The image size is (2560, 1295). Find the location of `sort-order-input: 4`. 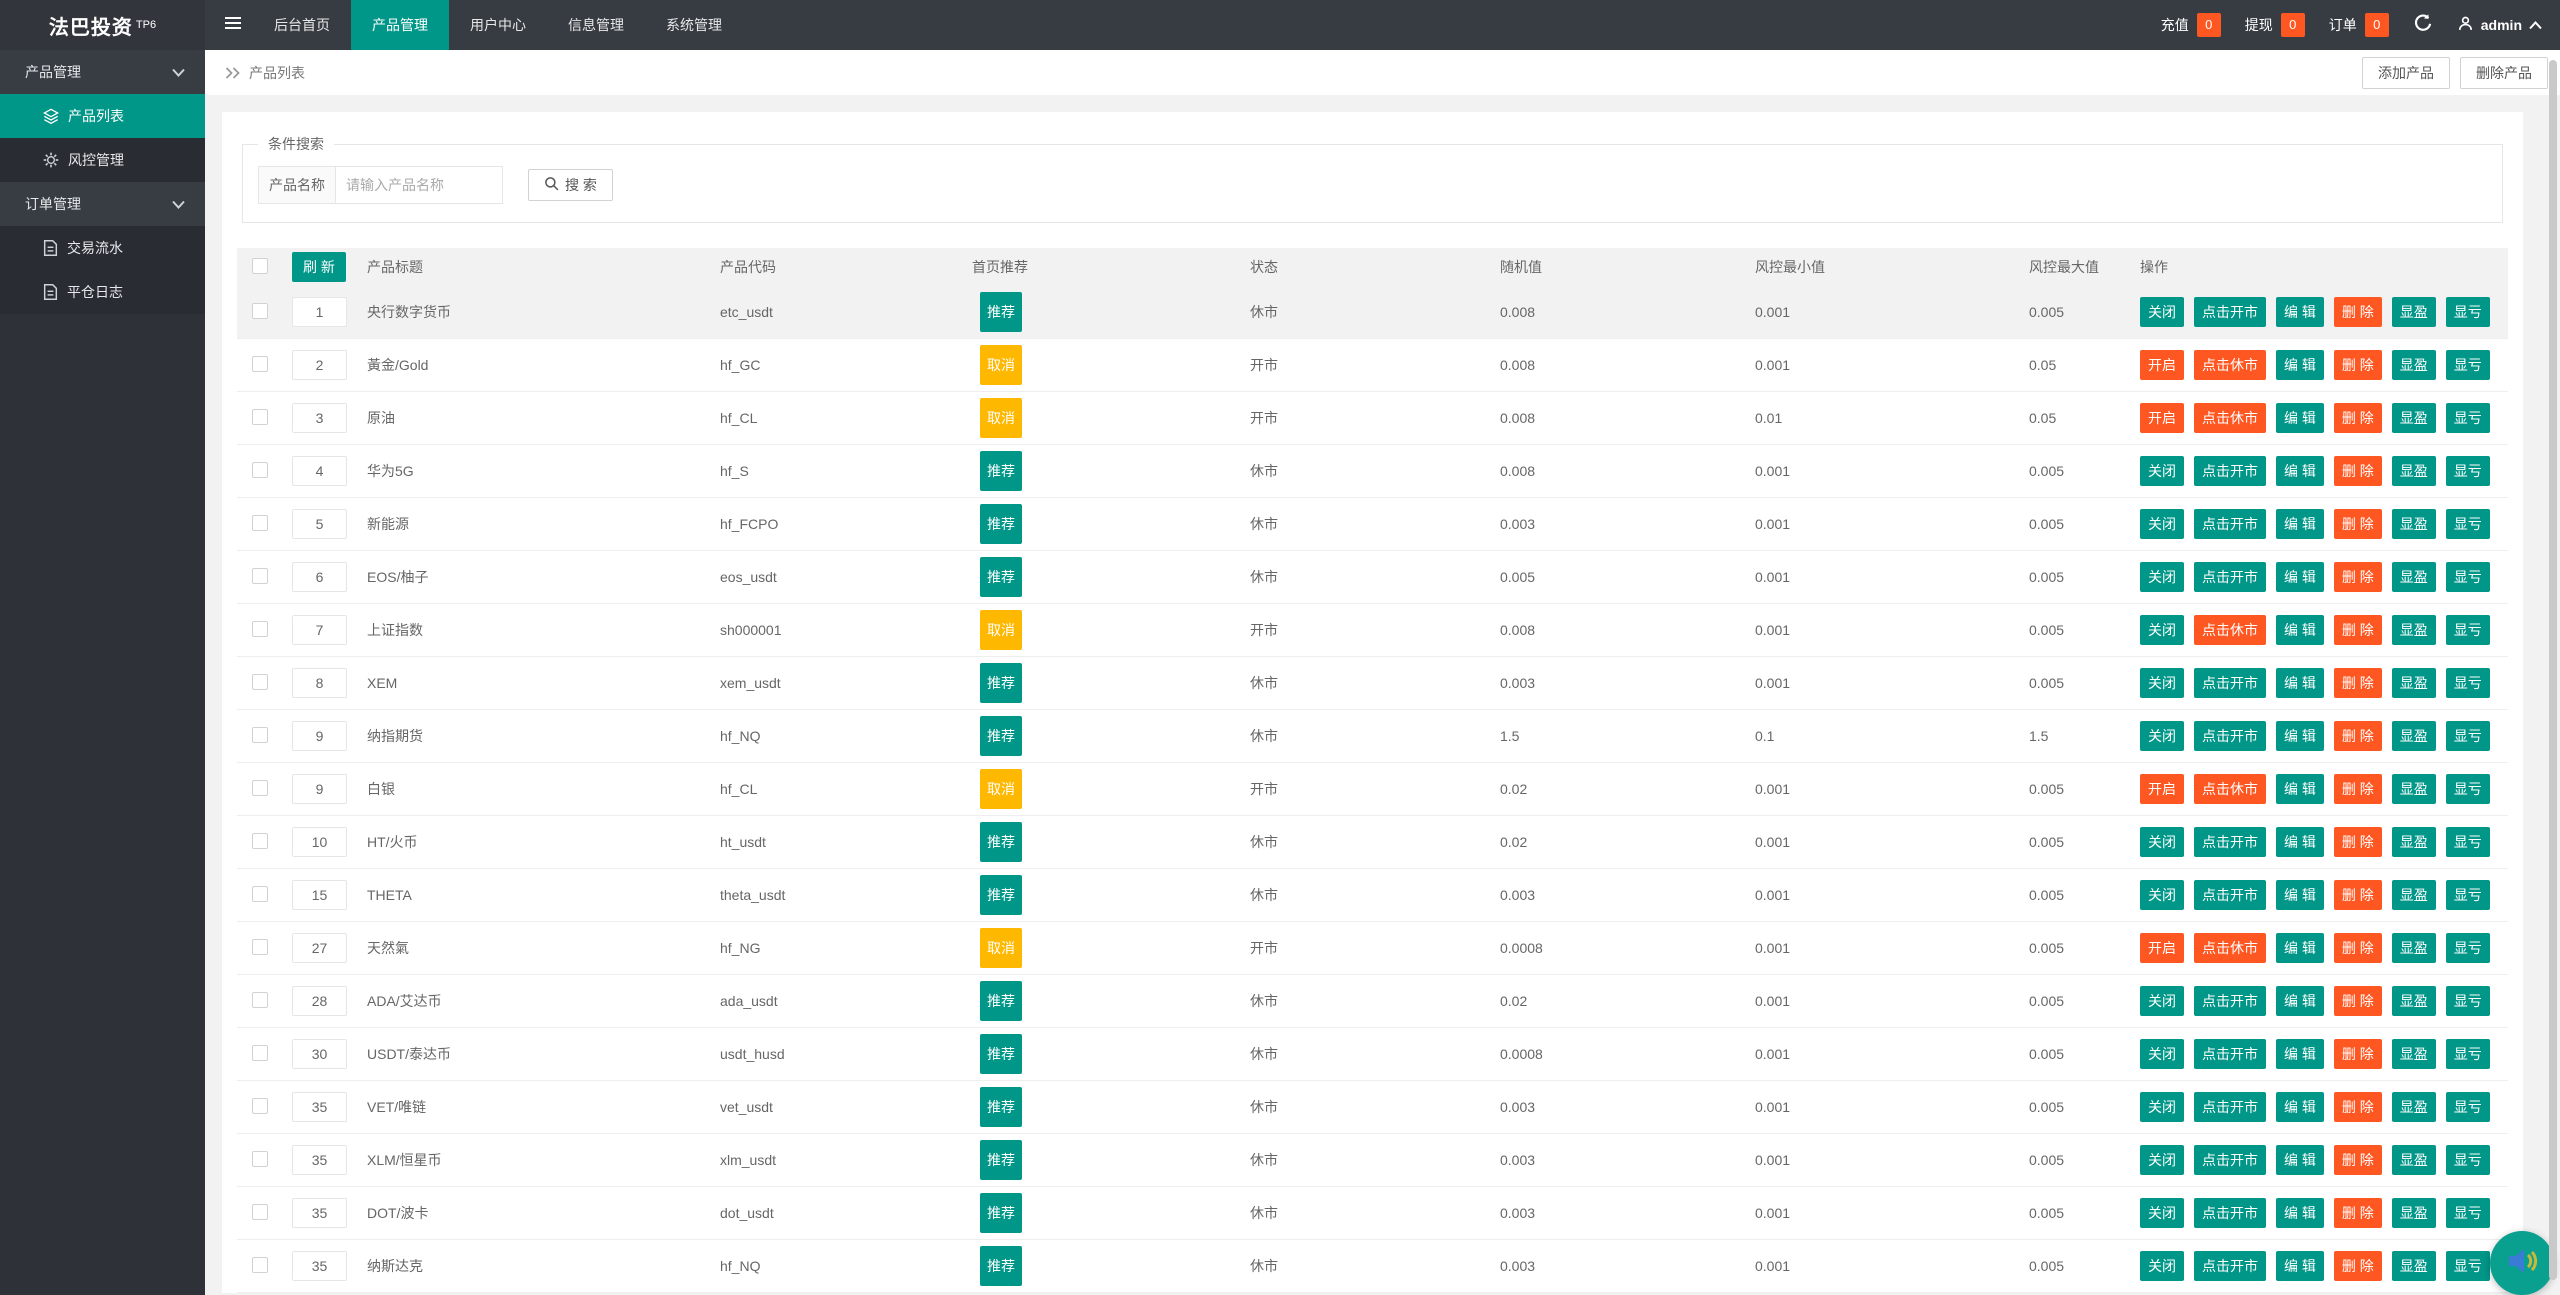

sort-order-input: 4 is located at coordinates (319, 471).